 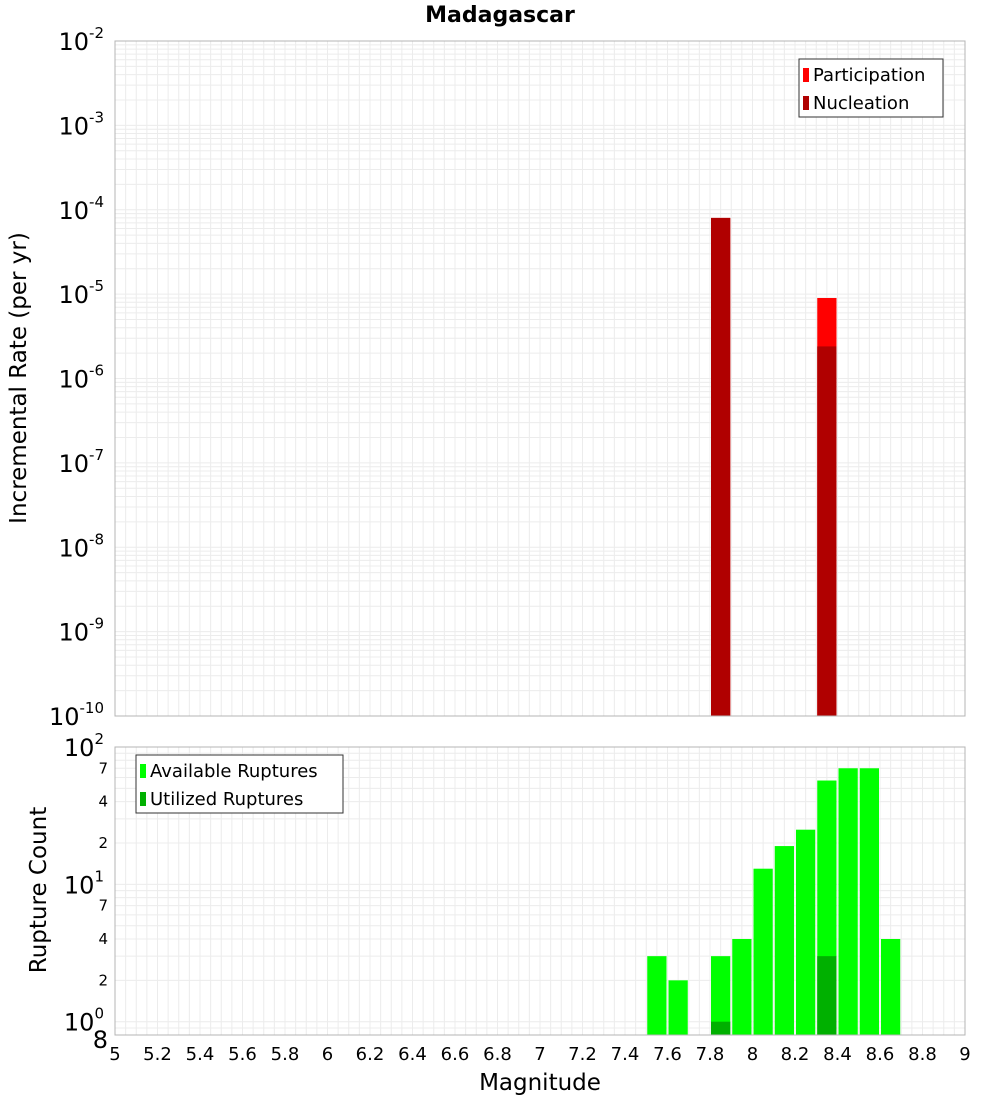 I want to click on x-tick-label: 7, so click(x=539, y=1054).